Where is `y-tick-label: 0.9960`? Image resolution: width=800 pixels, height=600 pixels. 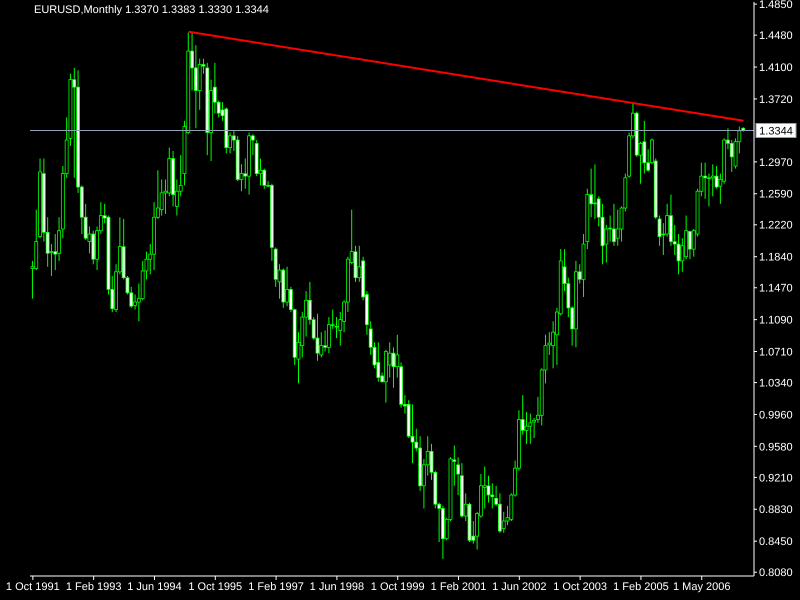 y-tick-label: 0.9960 is located at coordinates (776, 415).